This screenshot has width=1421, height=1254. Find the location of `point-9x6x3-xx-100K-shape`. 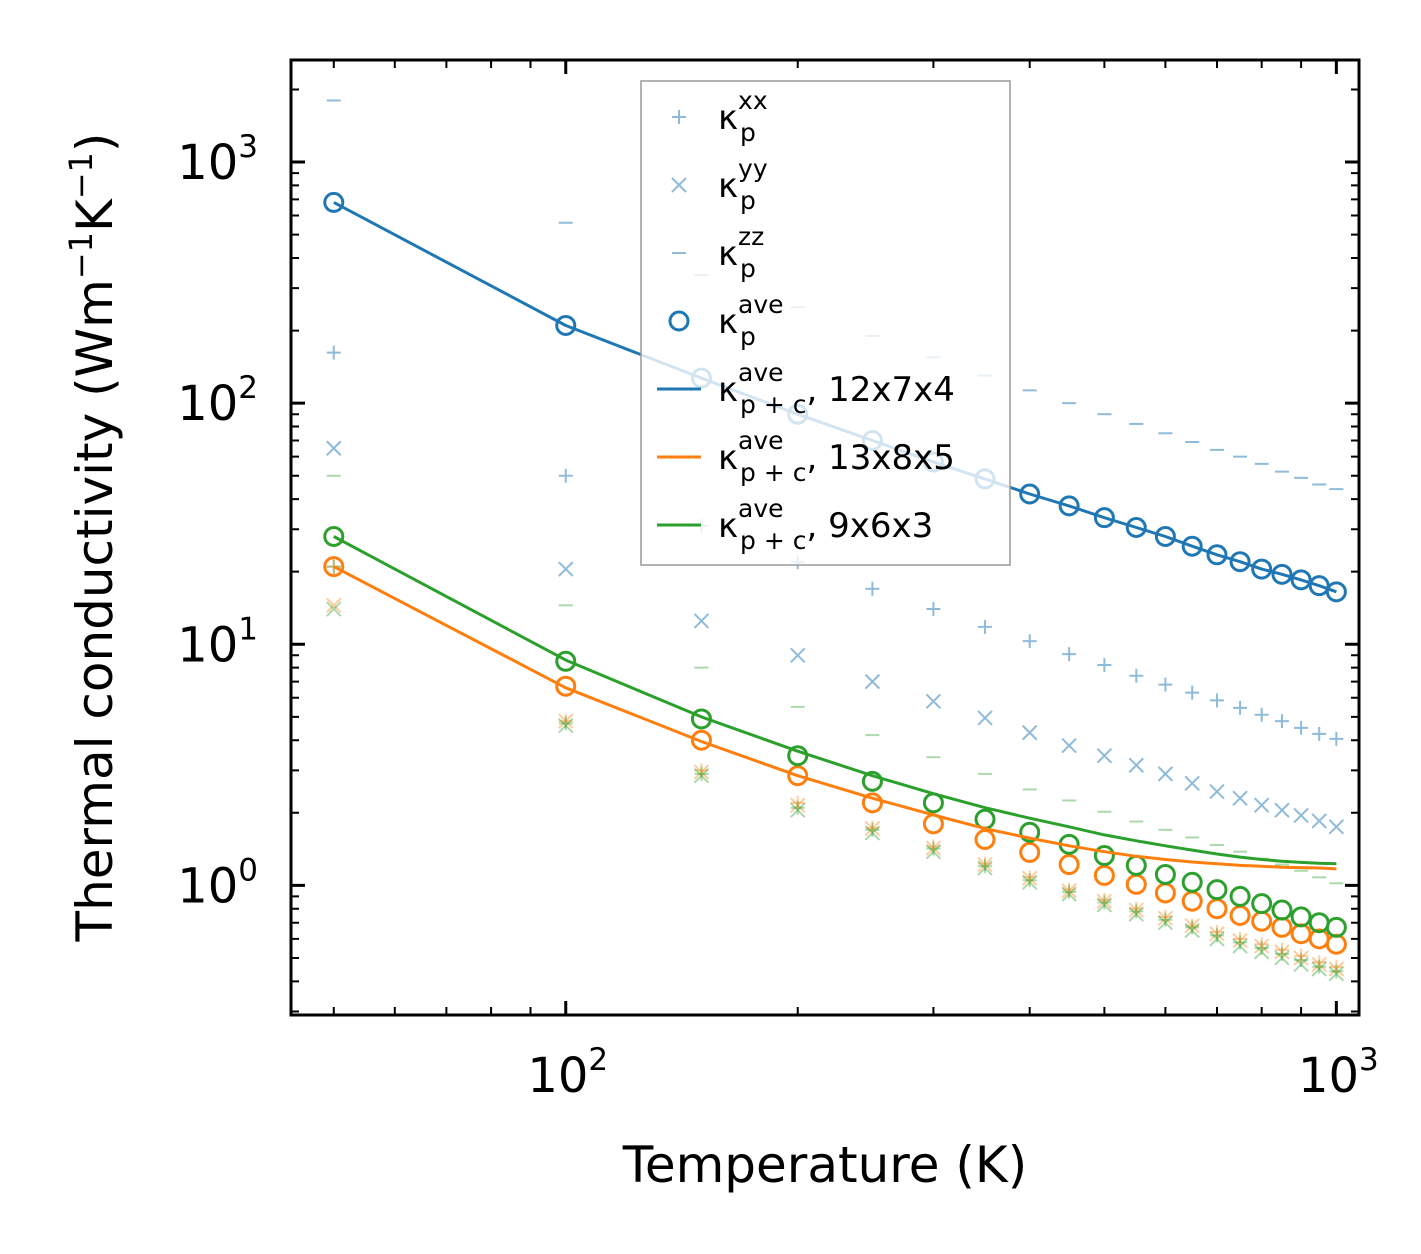

point-9x6x3-xx-100K-shape is located at coordinates (565, 723).